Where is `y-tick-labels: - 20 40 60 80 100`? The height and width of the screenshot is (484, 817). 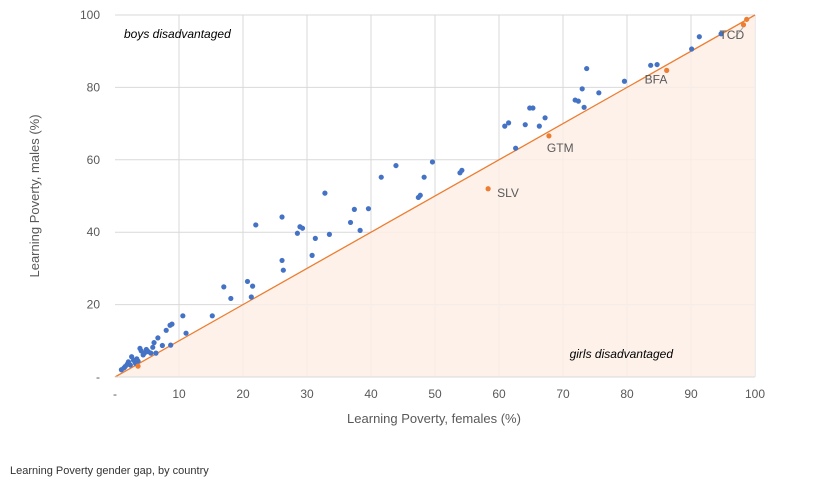 y-tick-labels: - 20 40 60 80 100 is located at coordinates (90, 196).